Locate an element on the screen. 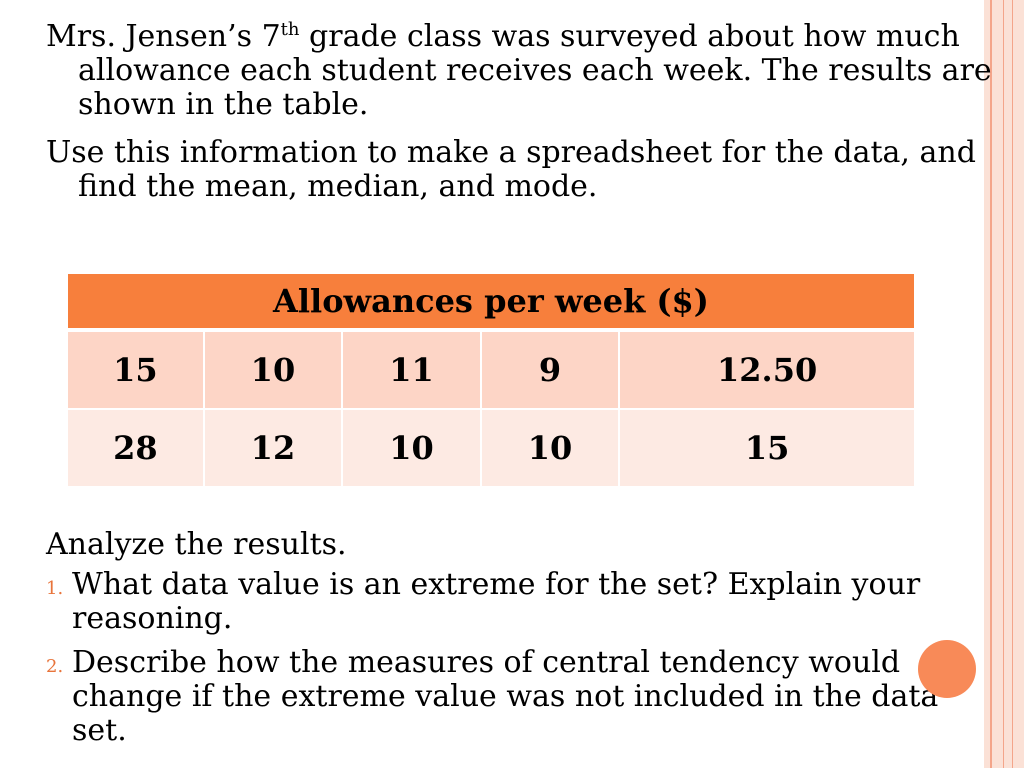 This screenshot has height=768, width=1024. table-header-row: Allowances per week ($) is located at coordinates (491, 303).